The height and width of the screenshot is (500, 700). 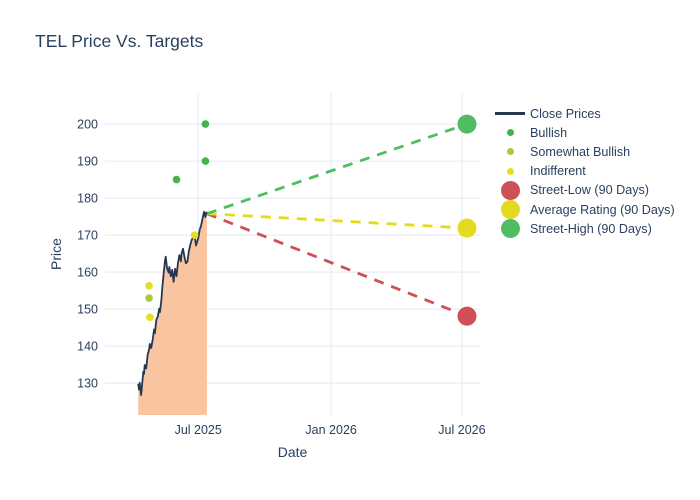 What do you see at coordinates (467, 228) in the screenshot?
I see `average-target-marker` at bounding box center [467, 228].